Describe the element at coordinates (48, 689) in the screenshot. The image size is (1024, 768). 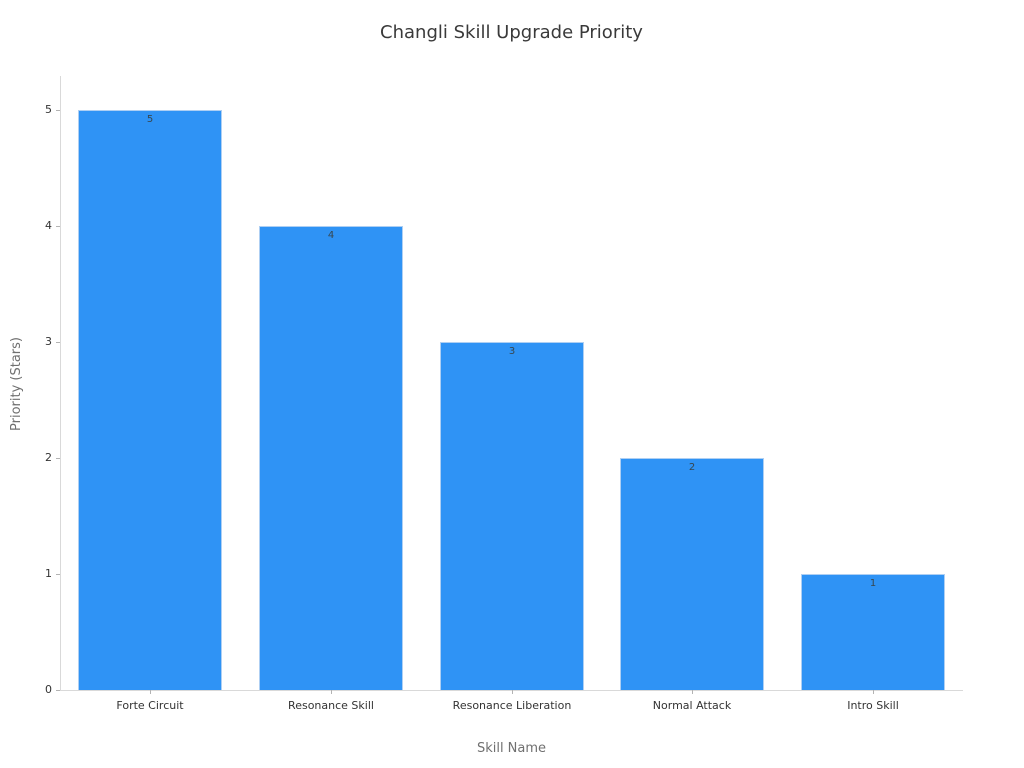
I see `y-tick-label: 0` at that location.